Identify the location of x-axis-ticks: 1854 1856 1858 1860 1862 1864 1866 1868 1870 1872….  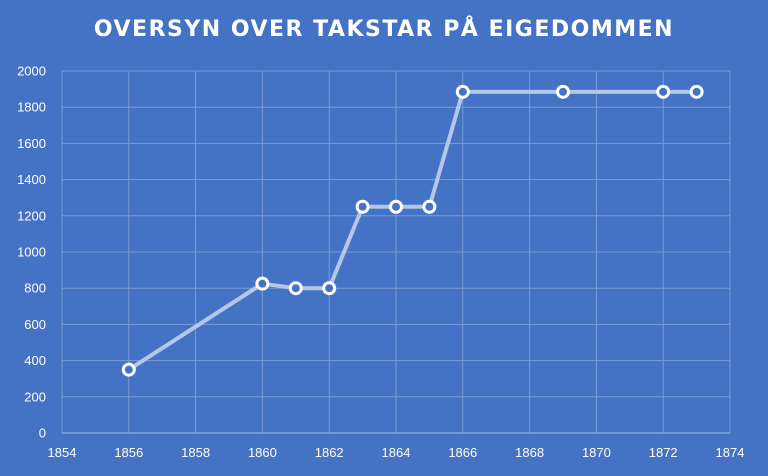
(396, 452).